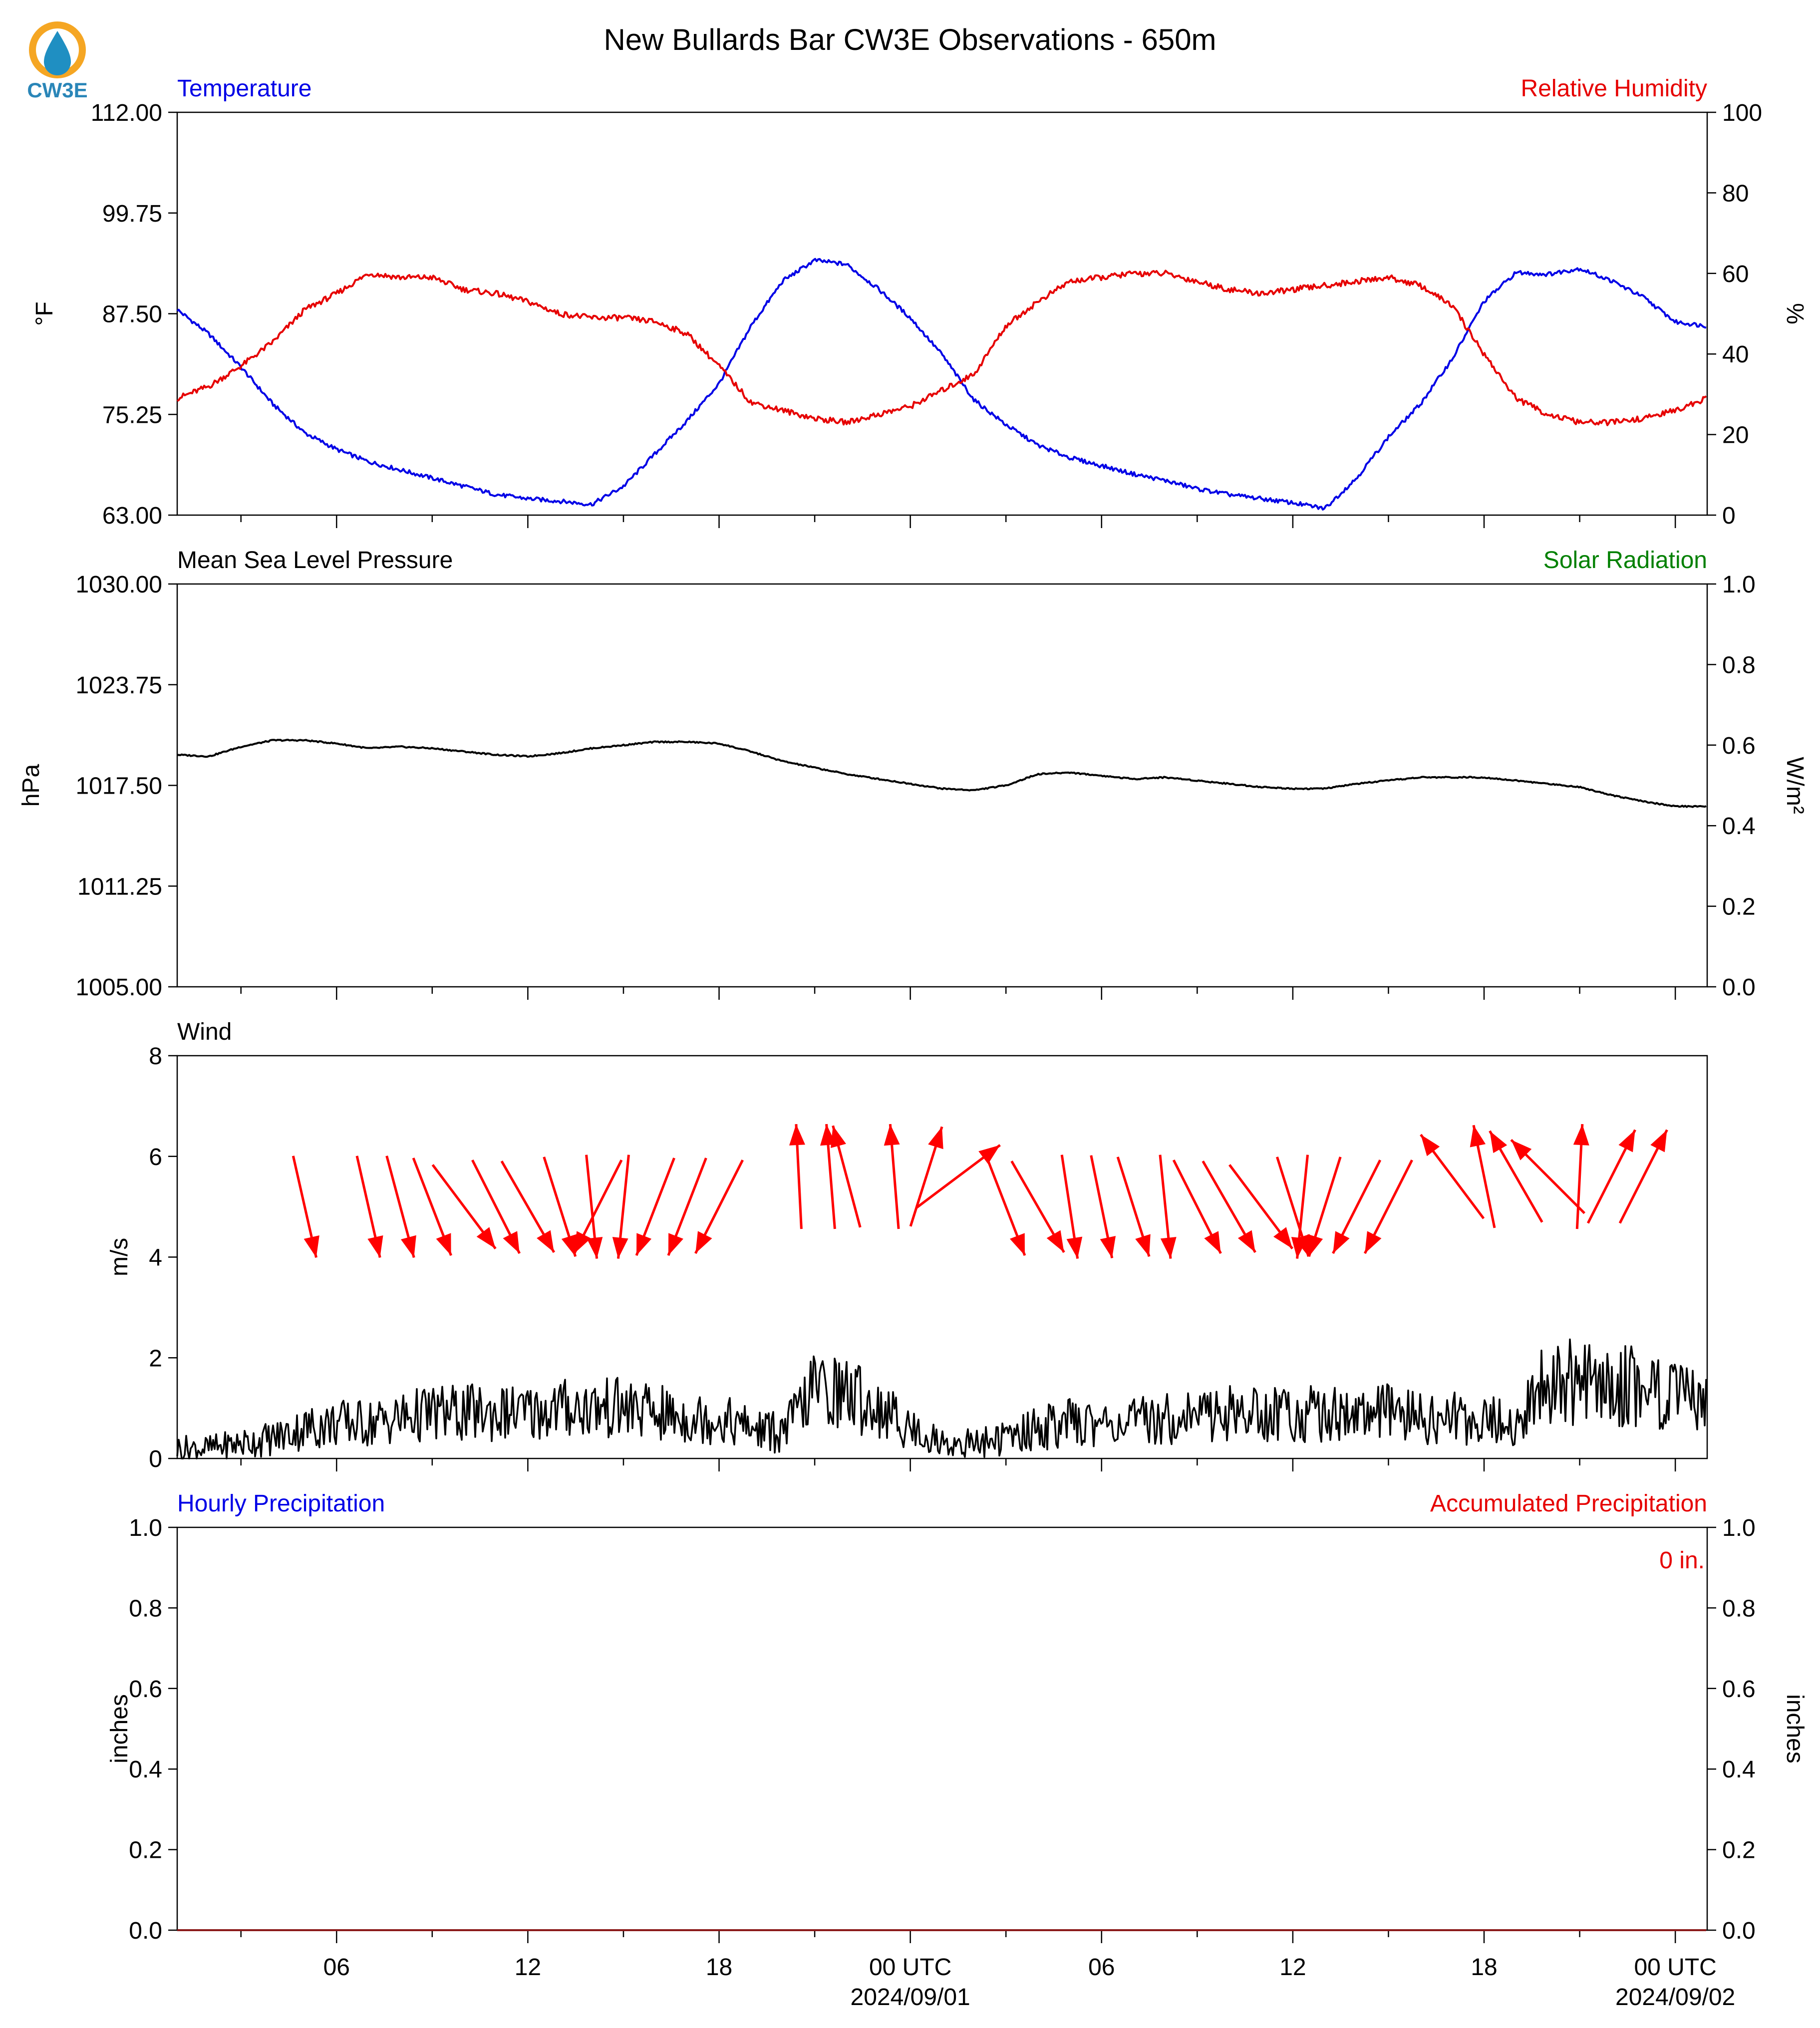  Describe the element at coordinates (155, 1358) in the screenshot. I see `y-tick-label: 2` at that location.